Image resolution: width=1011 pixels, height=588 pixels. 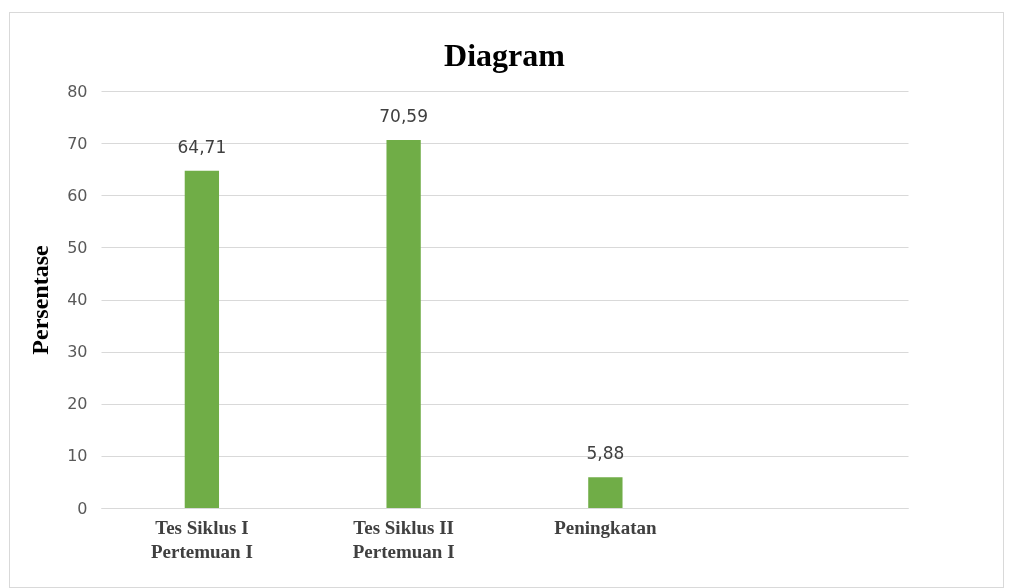 I want to click on x-tick-label: Tes Siklus II Pertemuan I, so click(x=403, y=539).